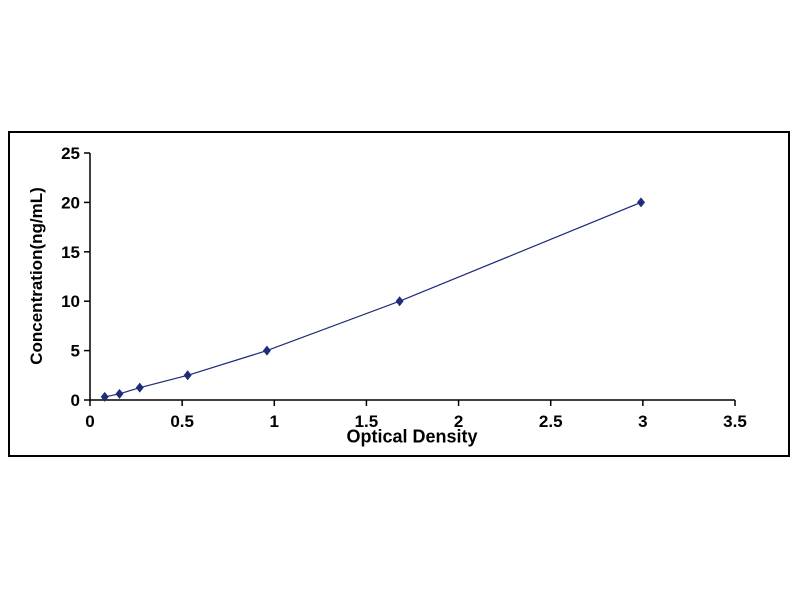 The image size is (800, 600). I want to click on y-tick-label: 25, so click(70, 153).